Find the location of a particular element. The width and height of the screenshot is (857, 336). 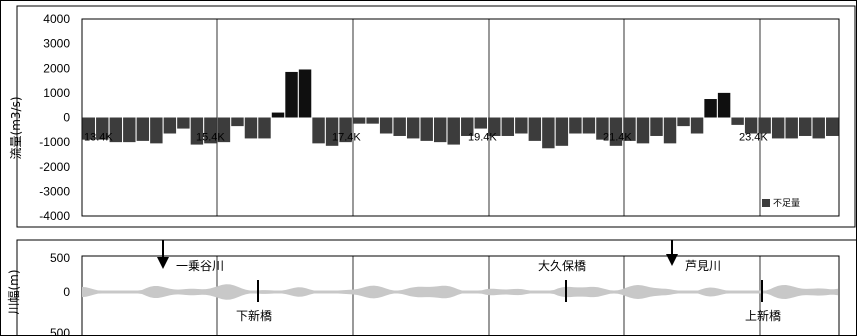

legend-swatch is located at coordinates (766, 203).